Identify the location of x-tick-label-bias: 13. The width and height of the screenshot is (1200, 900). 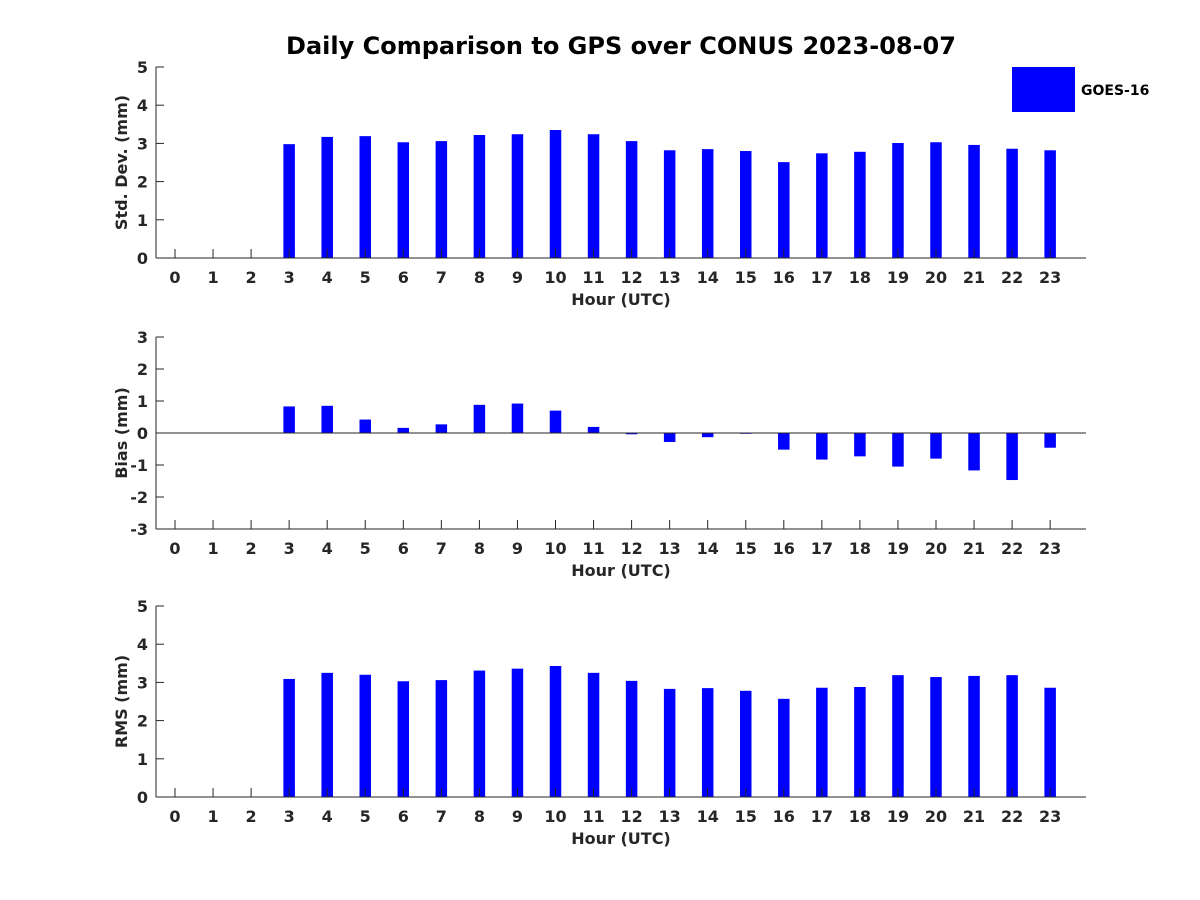
(670, 548).